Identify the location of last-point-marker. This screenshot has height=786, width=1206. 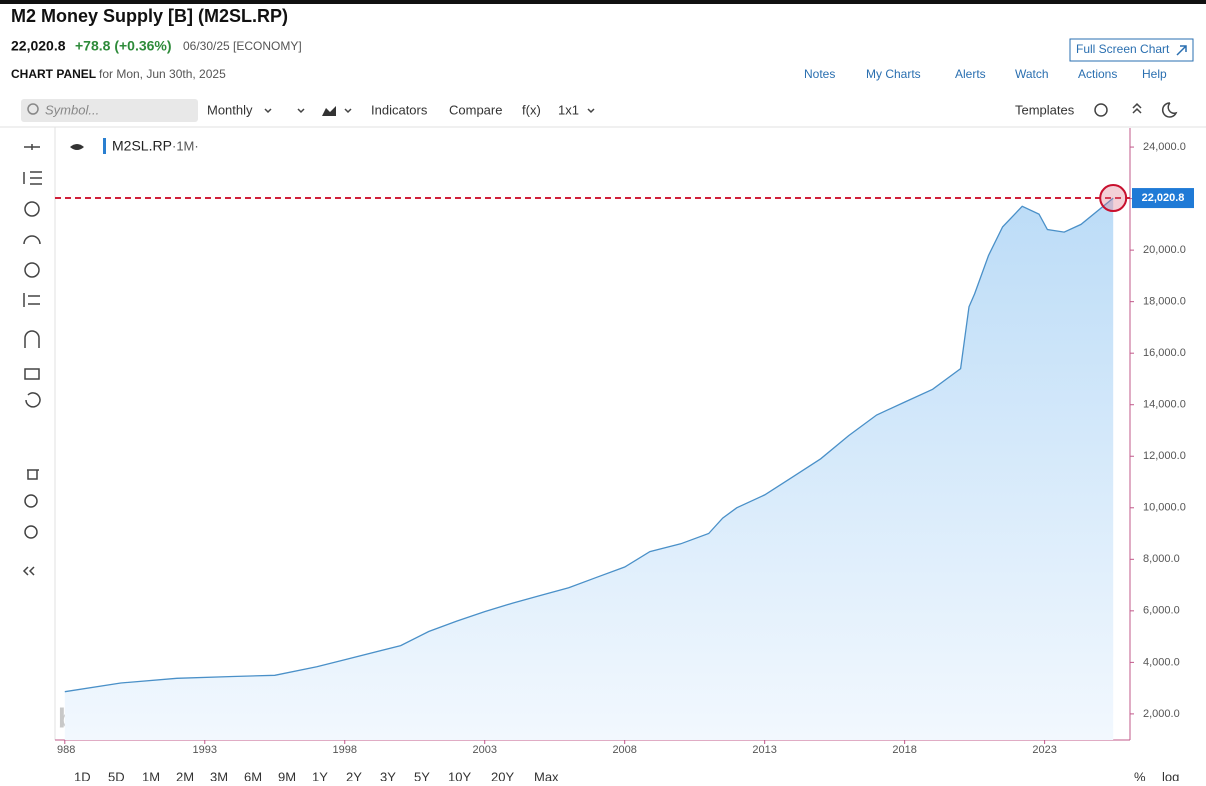
(1113, 198).